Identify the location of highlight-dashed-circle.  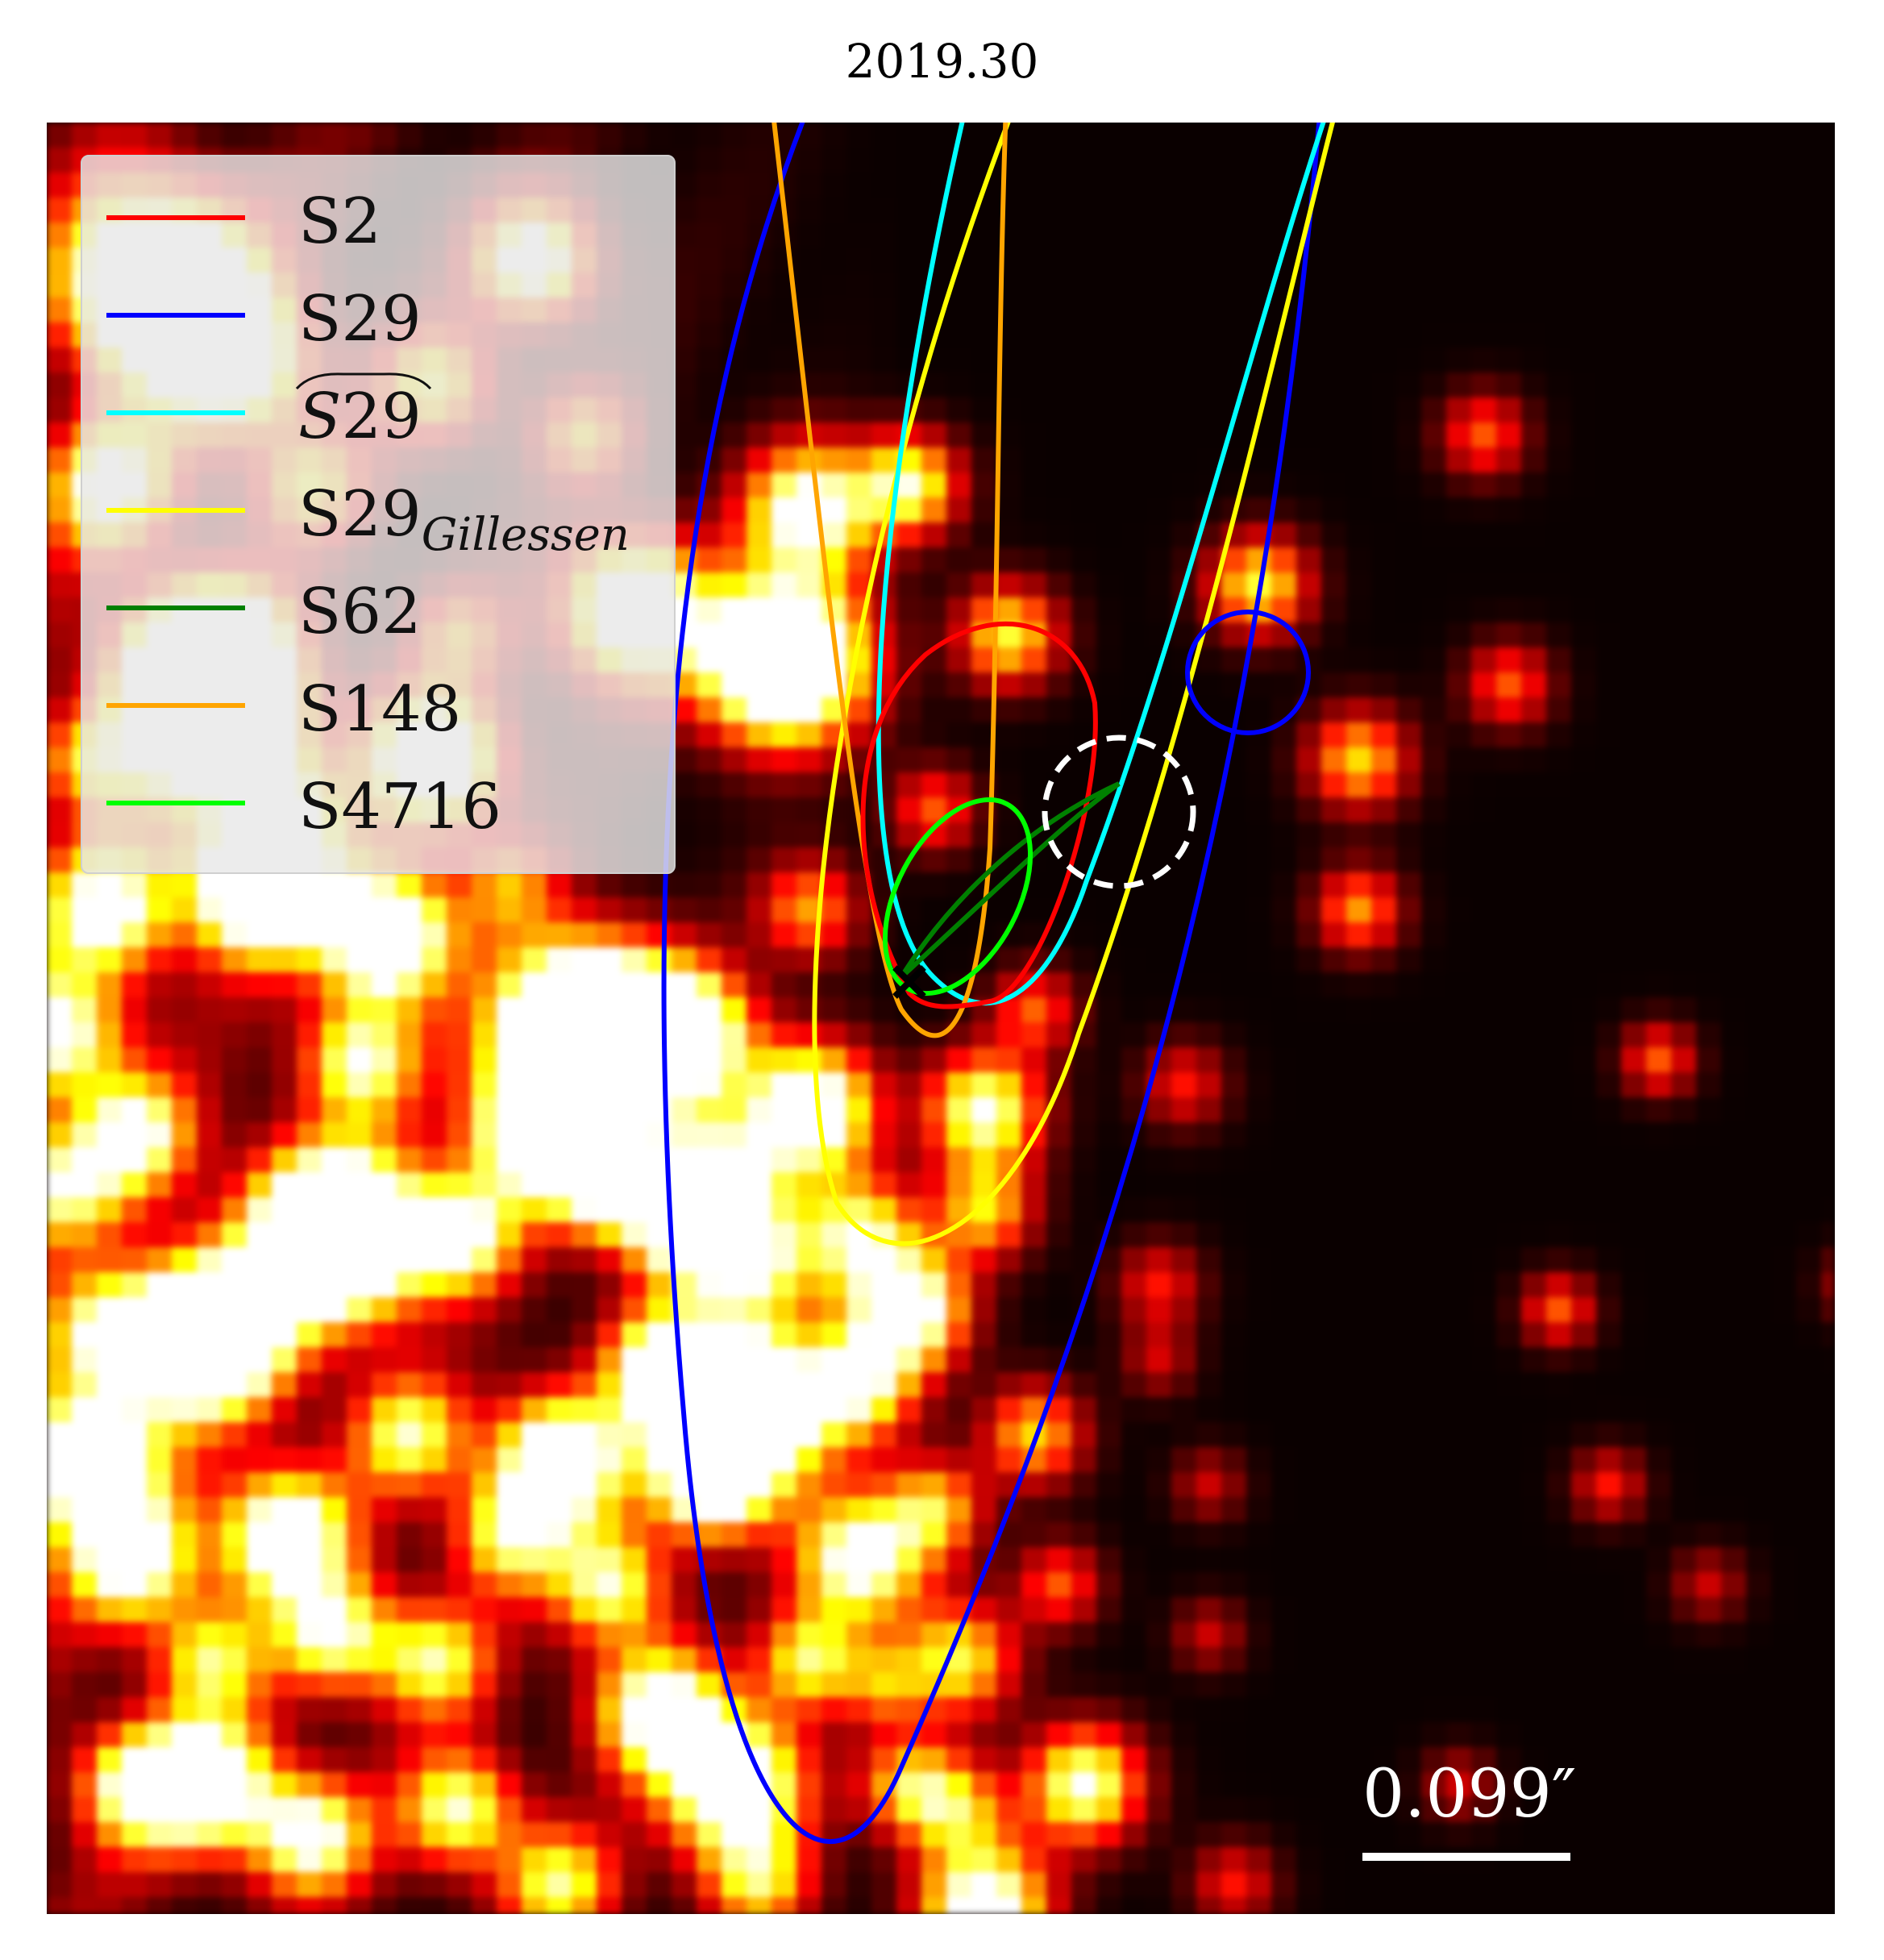
(1119, 811).